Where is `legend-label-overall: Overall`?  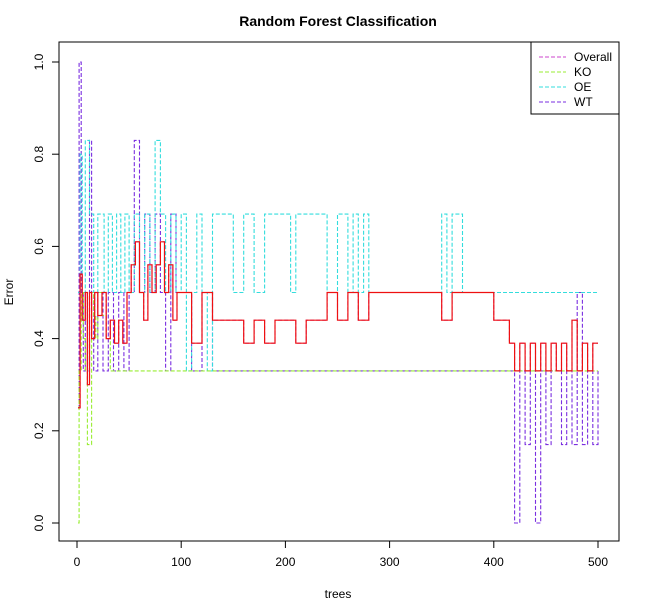 legend-label-overall: Overall is located at coordinates (593, 57).